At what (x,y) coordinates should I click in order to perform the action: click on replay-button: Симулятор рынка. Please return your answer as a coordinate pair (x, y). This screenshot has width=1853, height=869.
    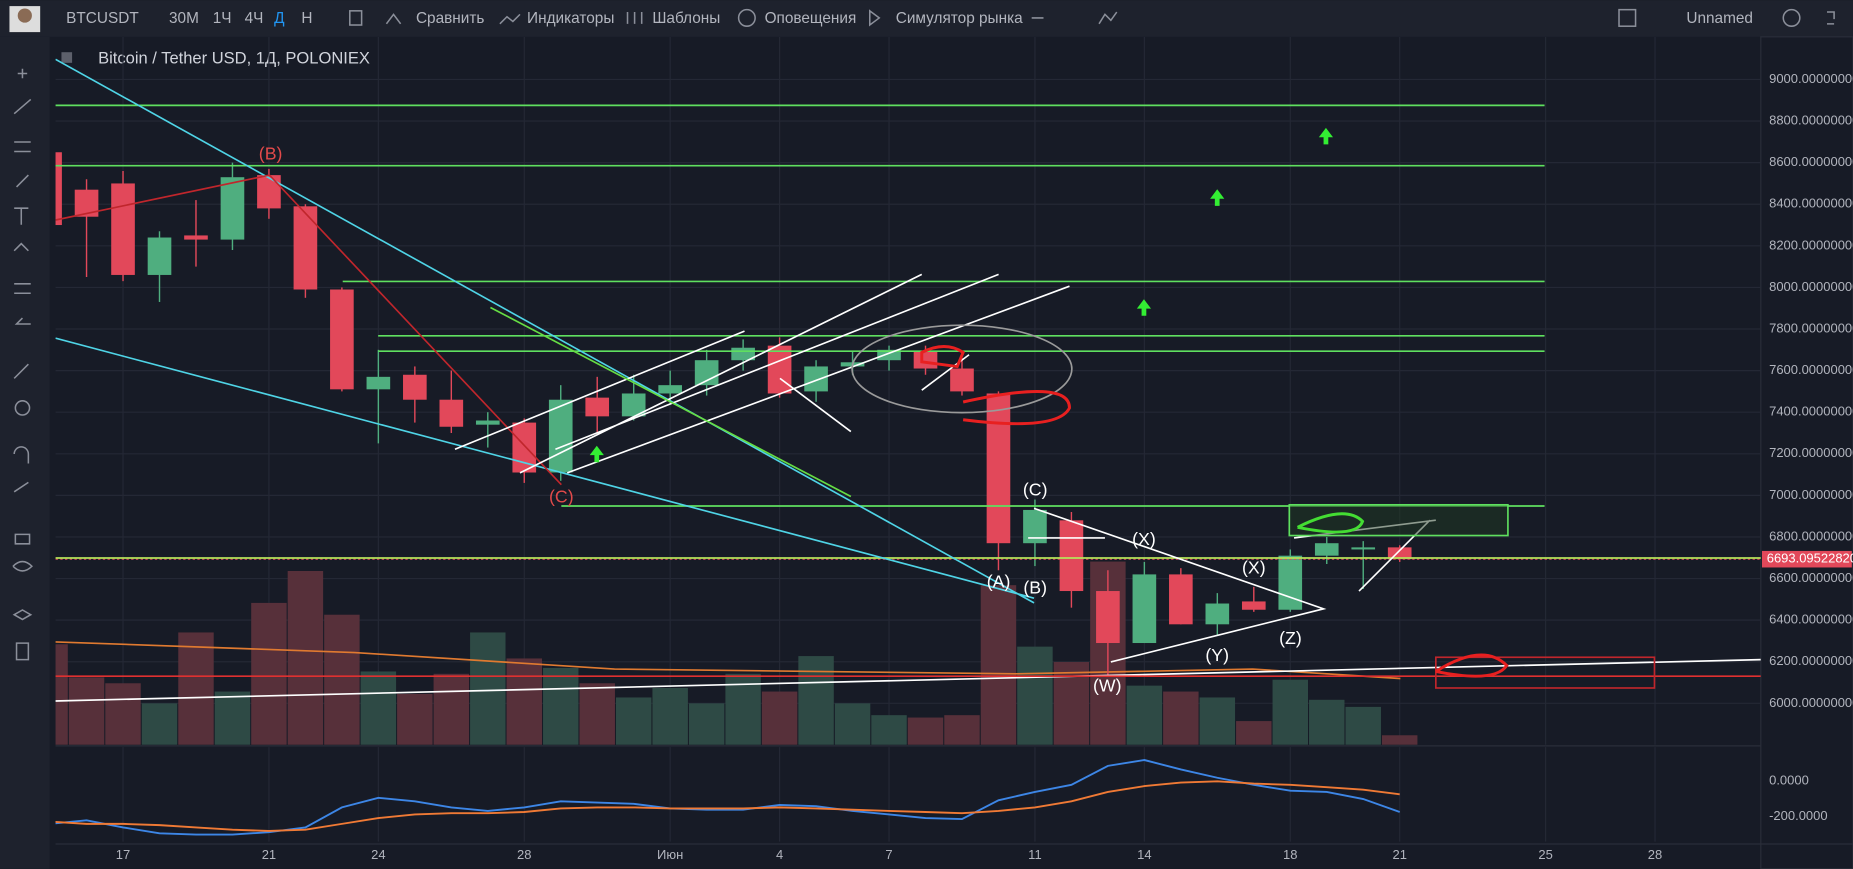
    Looking at the image, I should click on (959, 18).